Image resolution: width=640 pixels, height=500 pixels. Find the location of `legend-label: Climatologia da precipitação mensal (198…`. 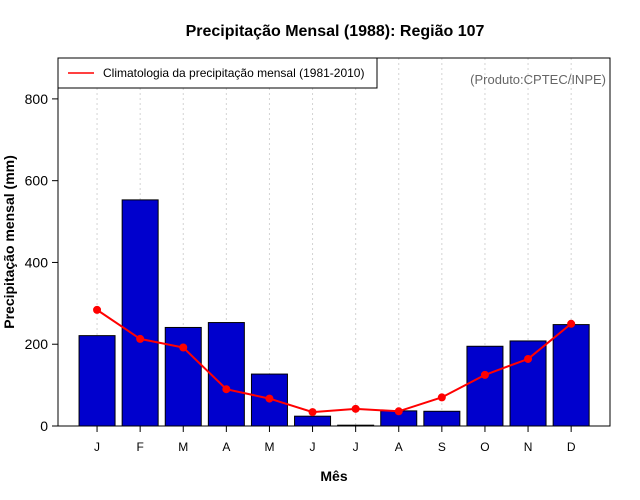

legend-label: Climatologia da precipitação mensal (198… is located at coordinates (233, 73).